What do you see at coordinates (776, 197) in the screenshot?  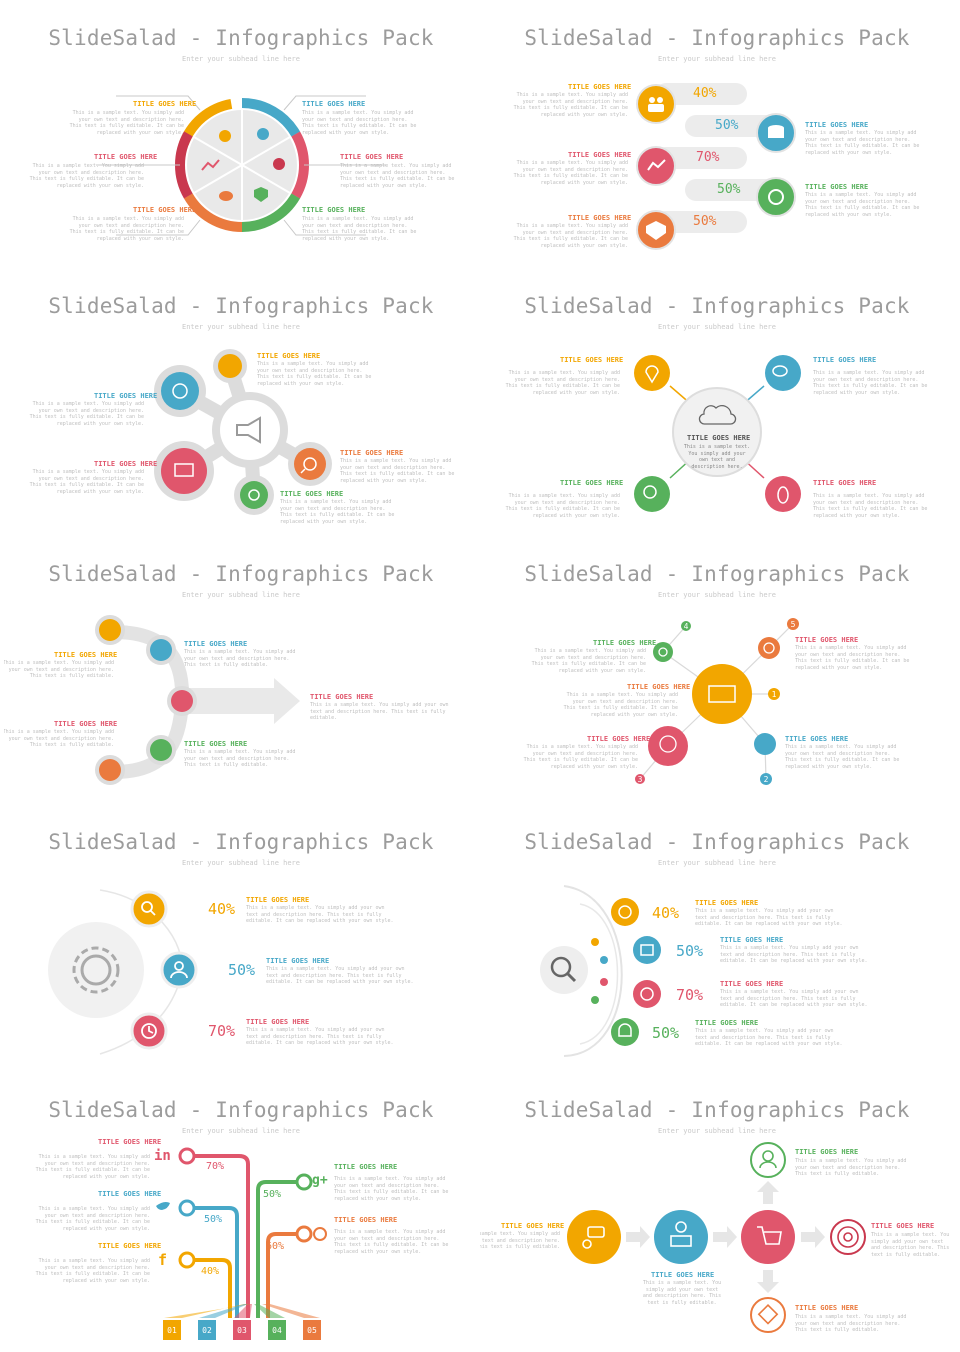 I see `globe-search-icon` at bounding box center [776, 197].